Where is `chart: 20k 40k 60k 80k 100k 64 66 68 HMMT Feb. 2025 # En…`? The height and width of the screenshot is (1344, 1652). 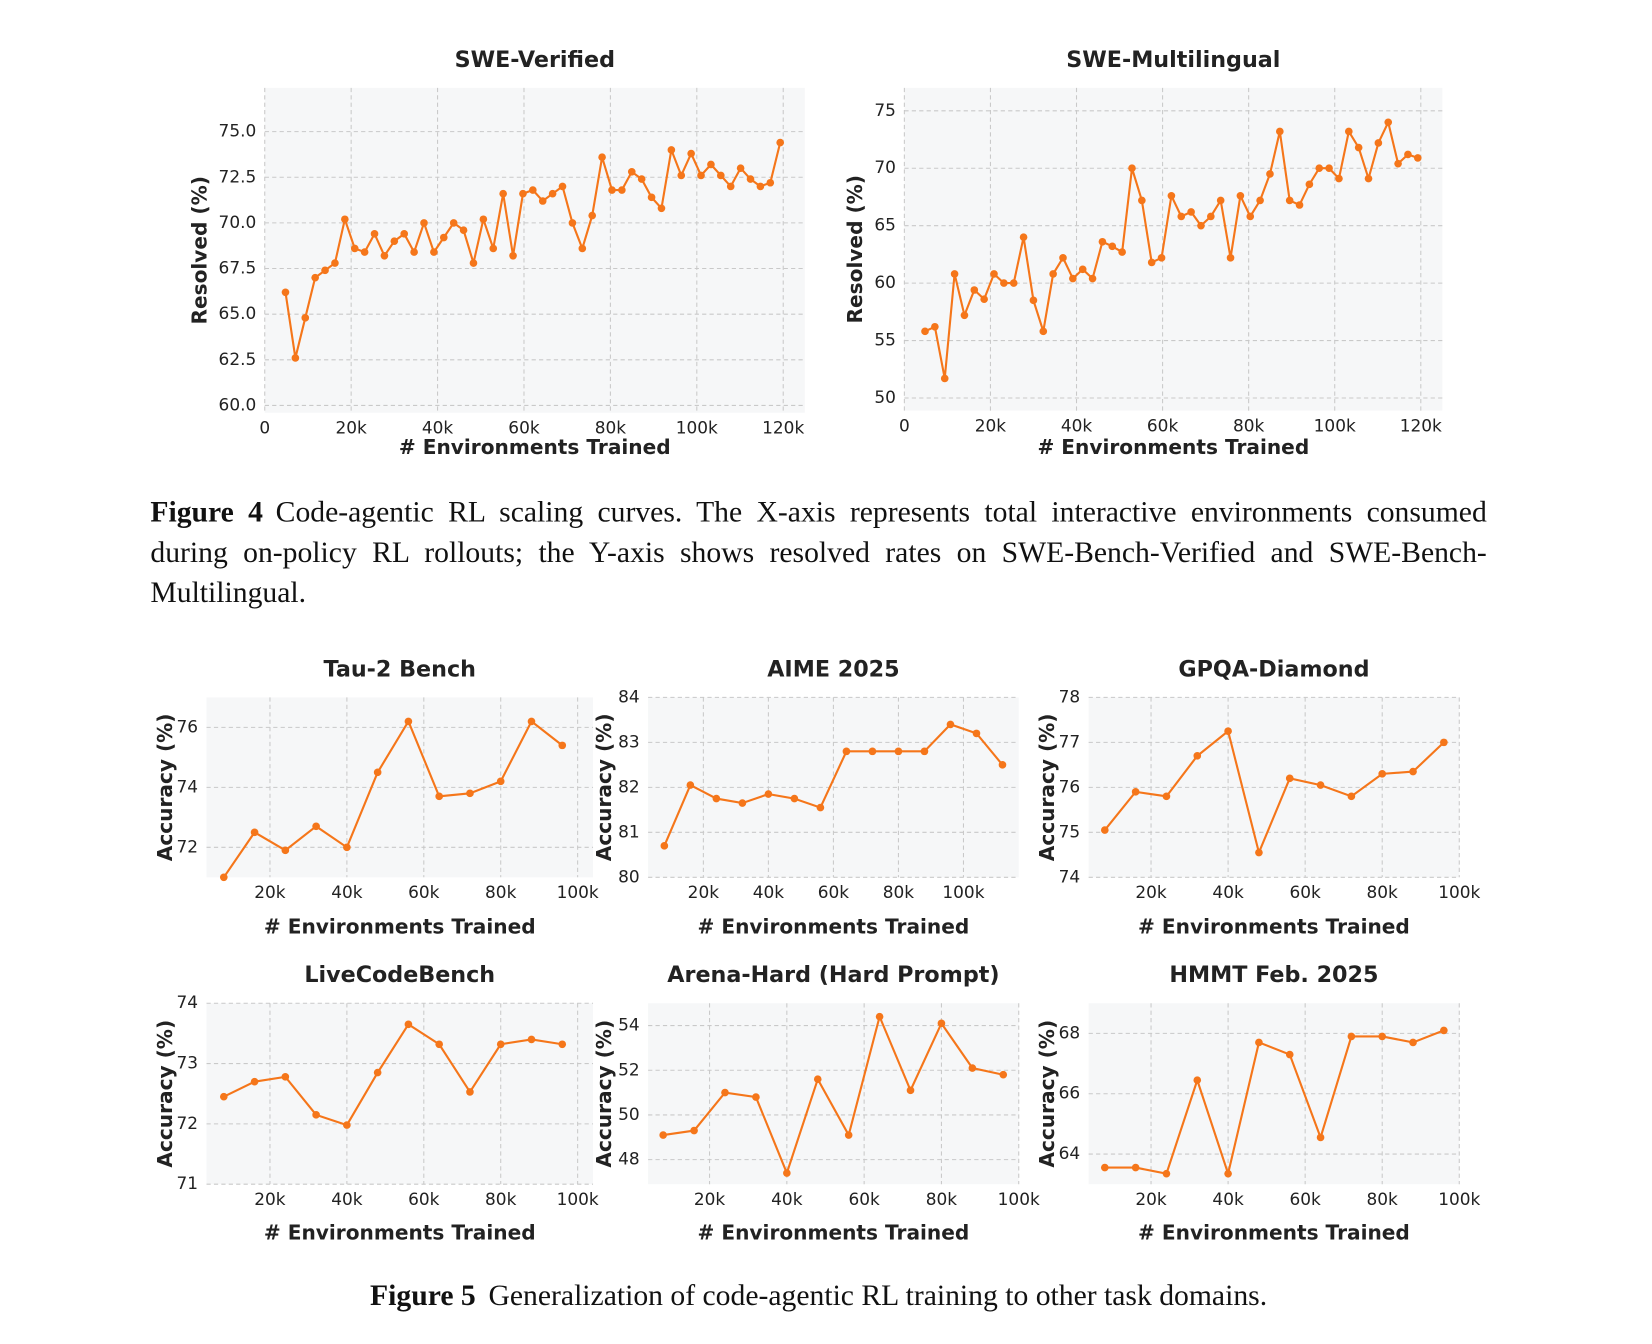
chart: 20k 40k 60k 80k 100k 64 66 68 HMMT Feb. 2025 # En… is located at coordinates (1258, 1103).